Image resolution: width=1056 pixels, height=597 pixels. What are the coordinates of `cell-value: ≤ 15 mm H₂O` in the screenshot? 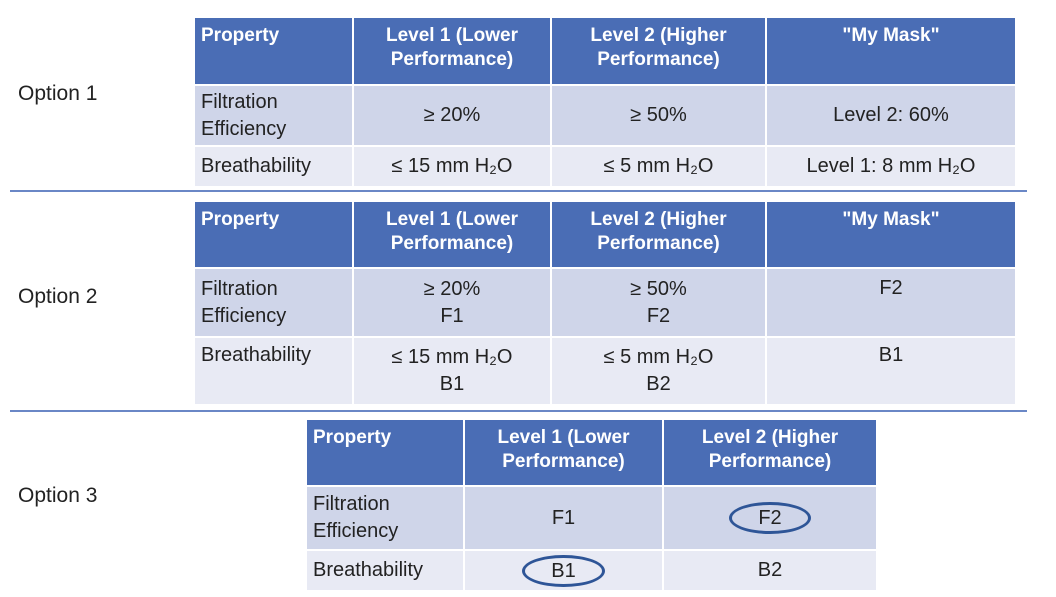 It's located at (452, 357).